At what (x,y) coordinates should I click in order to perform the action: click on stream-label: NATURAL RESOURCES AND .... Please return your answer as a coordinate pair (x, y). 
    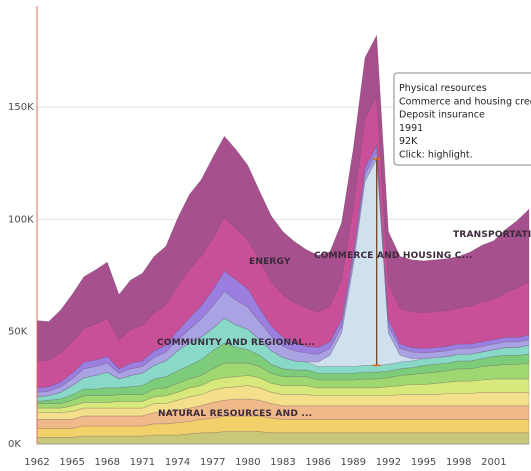
    Looking at the image, I should click on (235, 414).